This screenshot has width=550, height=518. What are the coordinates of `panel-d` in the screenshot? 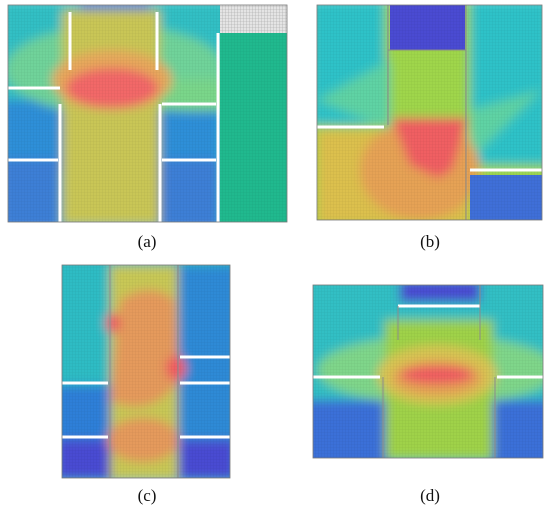 It's located at (428, 371).